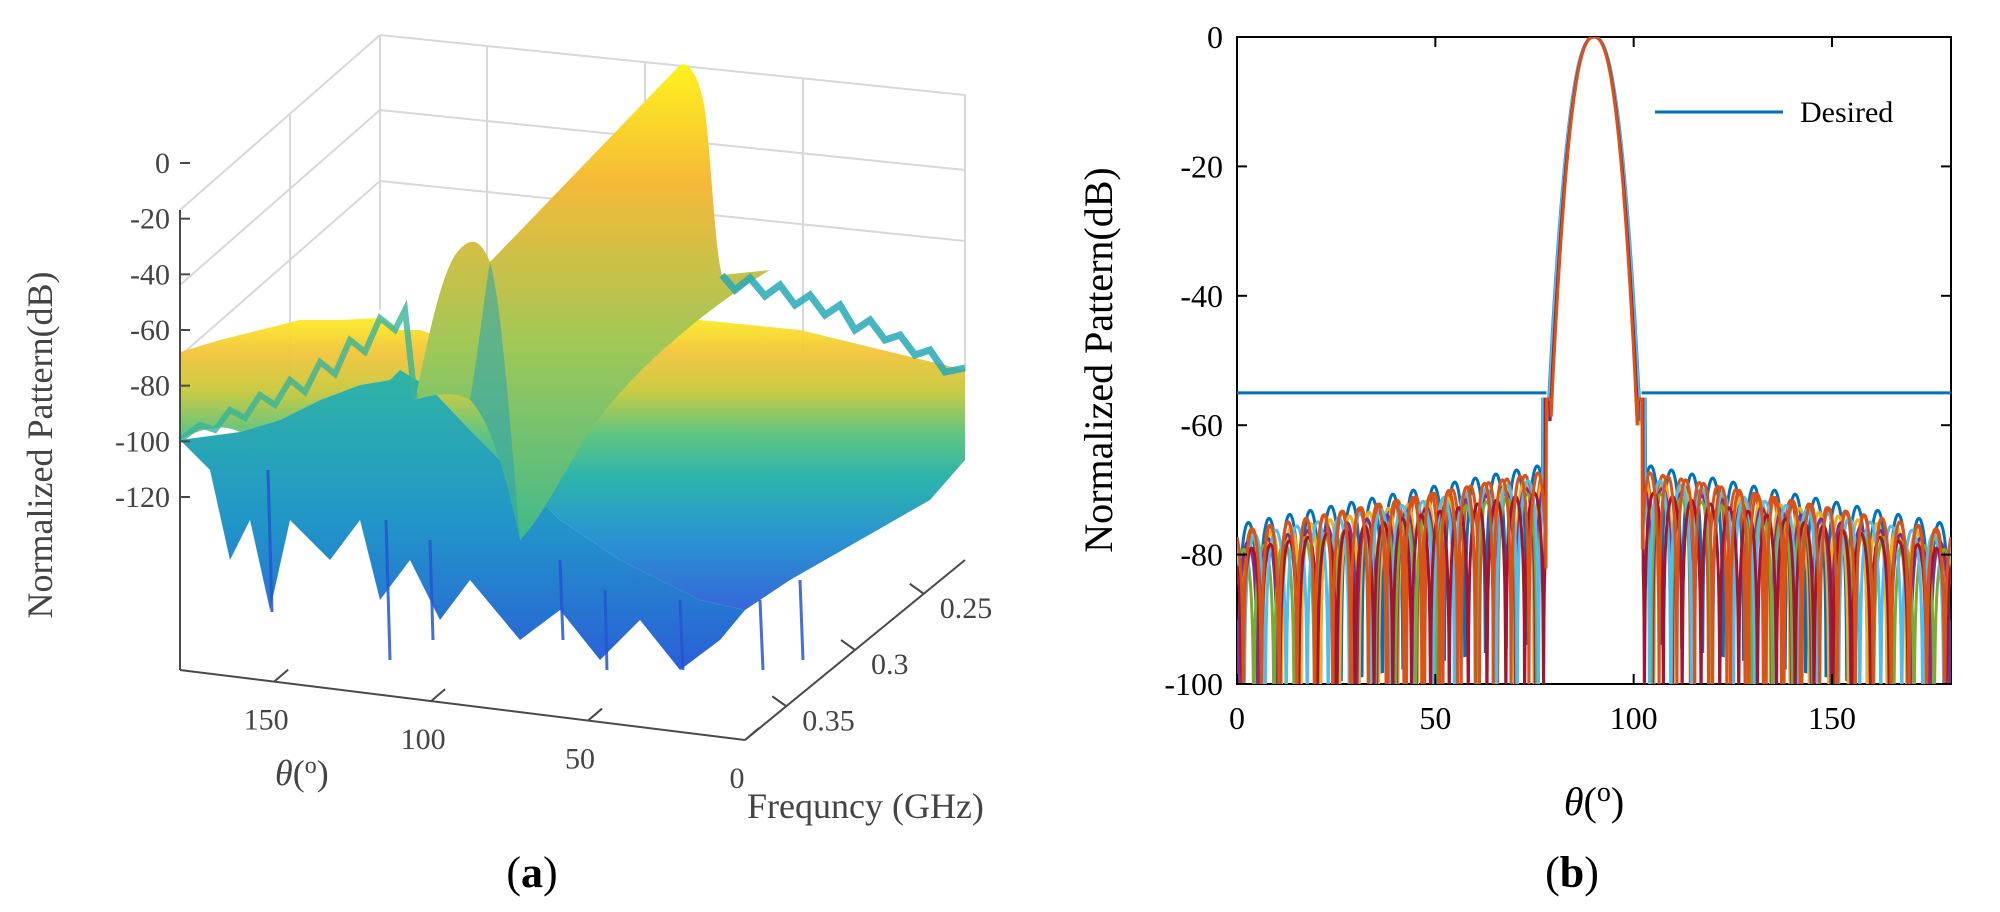 The width and height of the screenshot is (2000, 912). I want to click on panel-b-y-tick-label: -20, so click(1201, 166).